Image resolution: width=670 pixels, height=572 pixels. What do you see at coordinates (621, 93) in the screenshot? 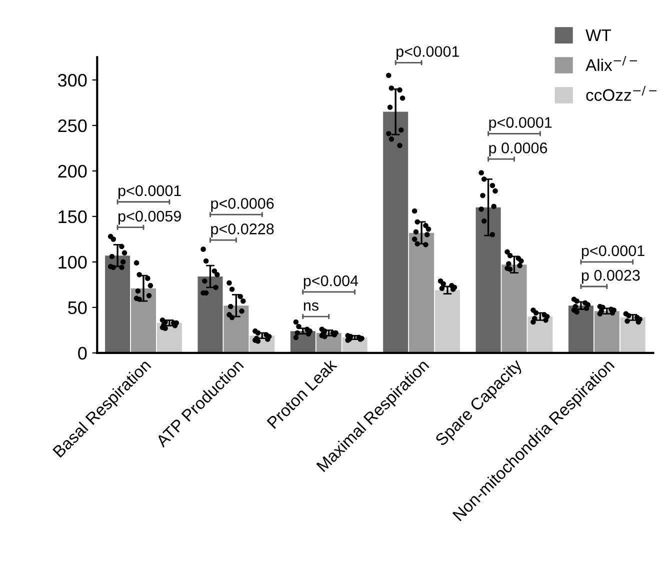
I see `legend-label: ccOzz$^{−/−}$` at bounding box center [621, 93].